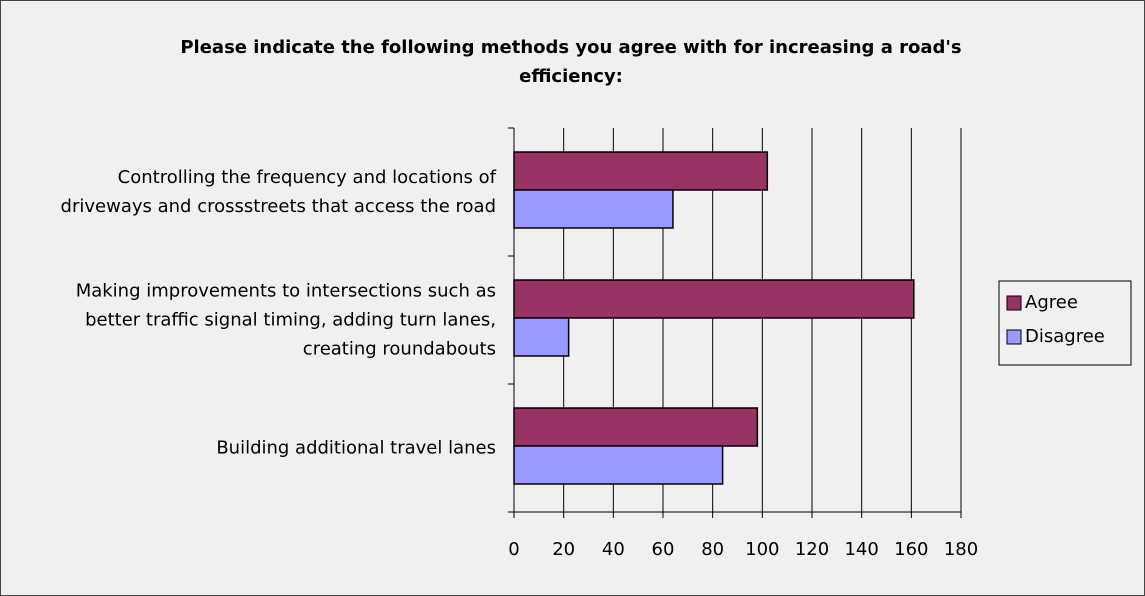 The width and height of the screenshot is (1145, 596). Describe the element at coordinates (563, 549) in the screenshot. I see `x-tick-label: 20` at that location.